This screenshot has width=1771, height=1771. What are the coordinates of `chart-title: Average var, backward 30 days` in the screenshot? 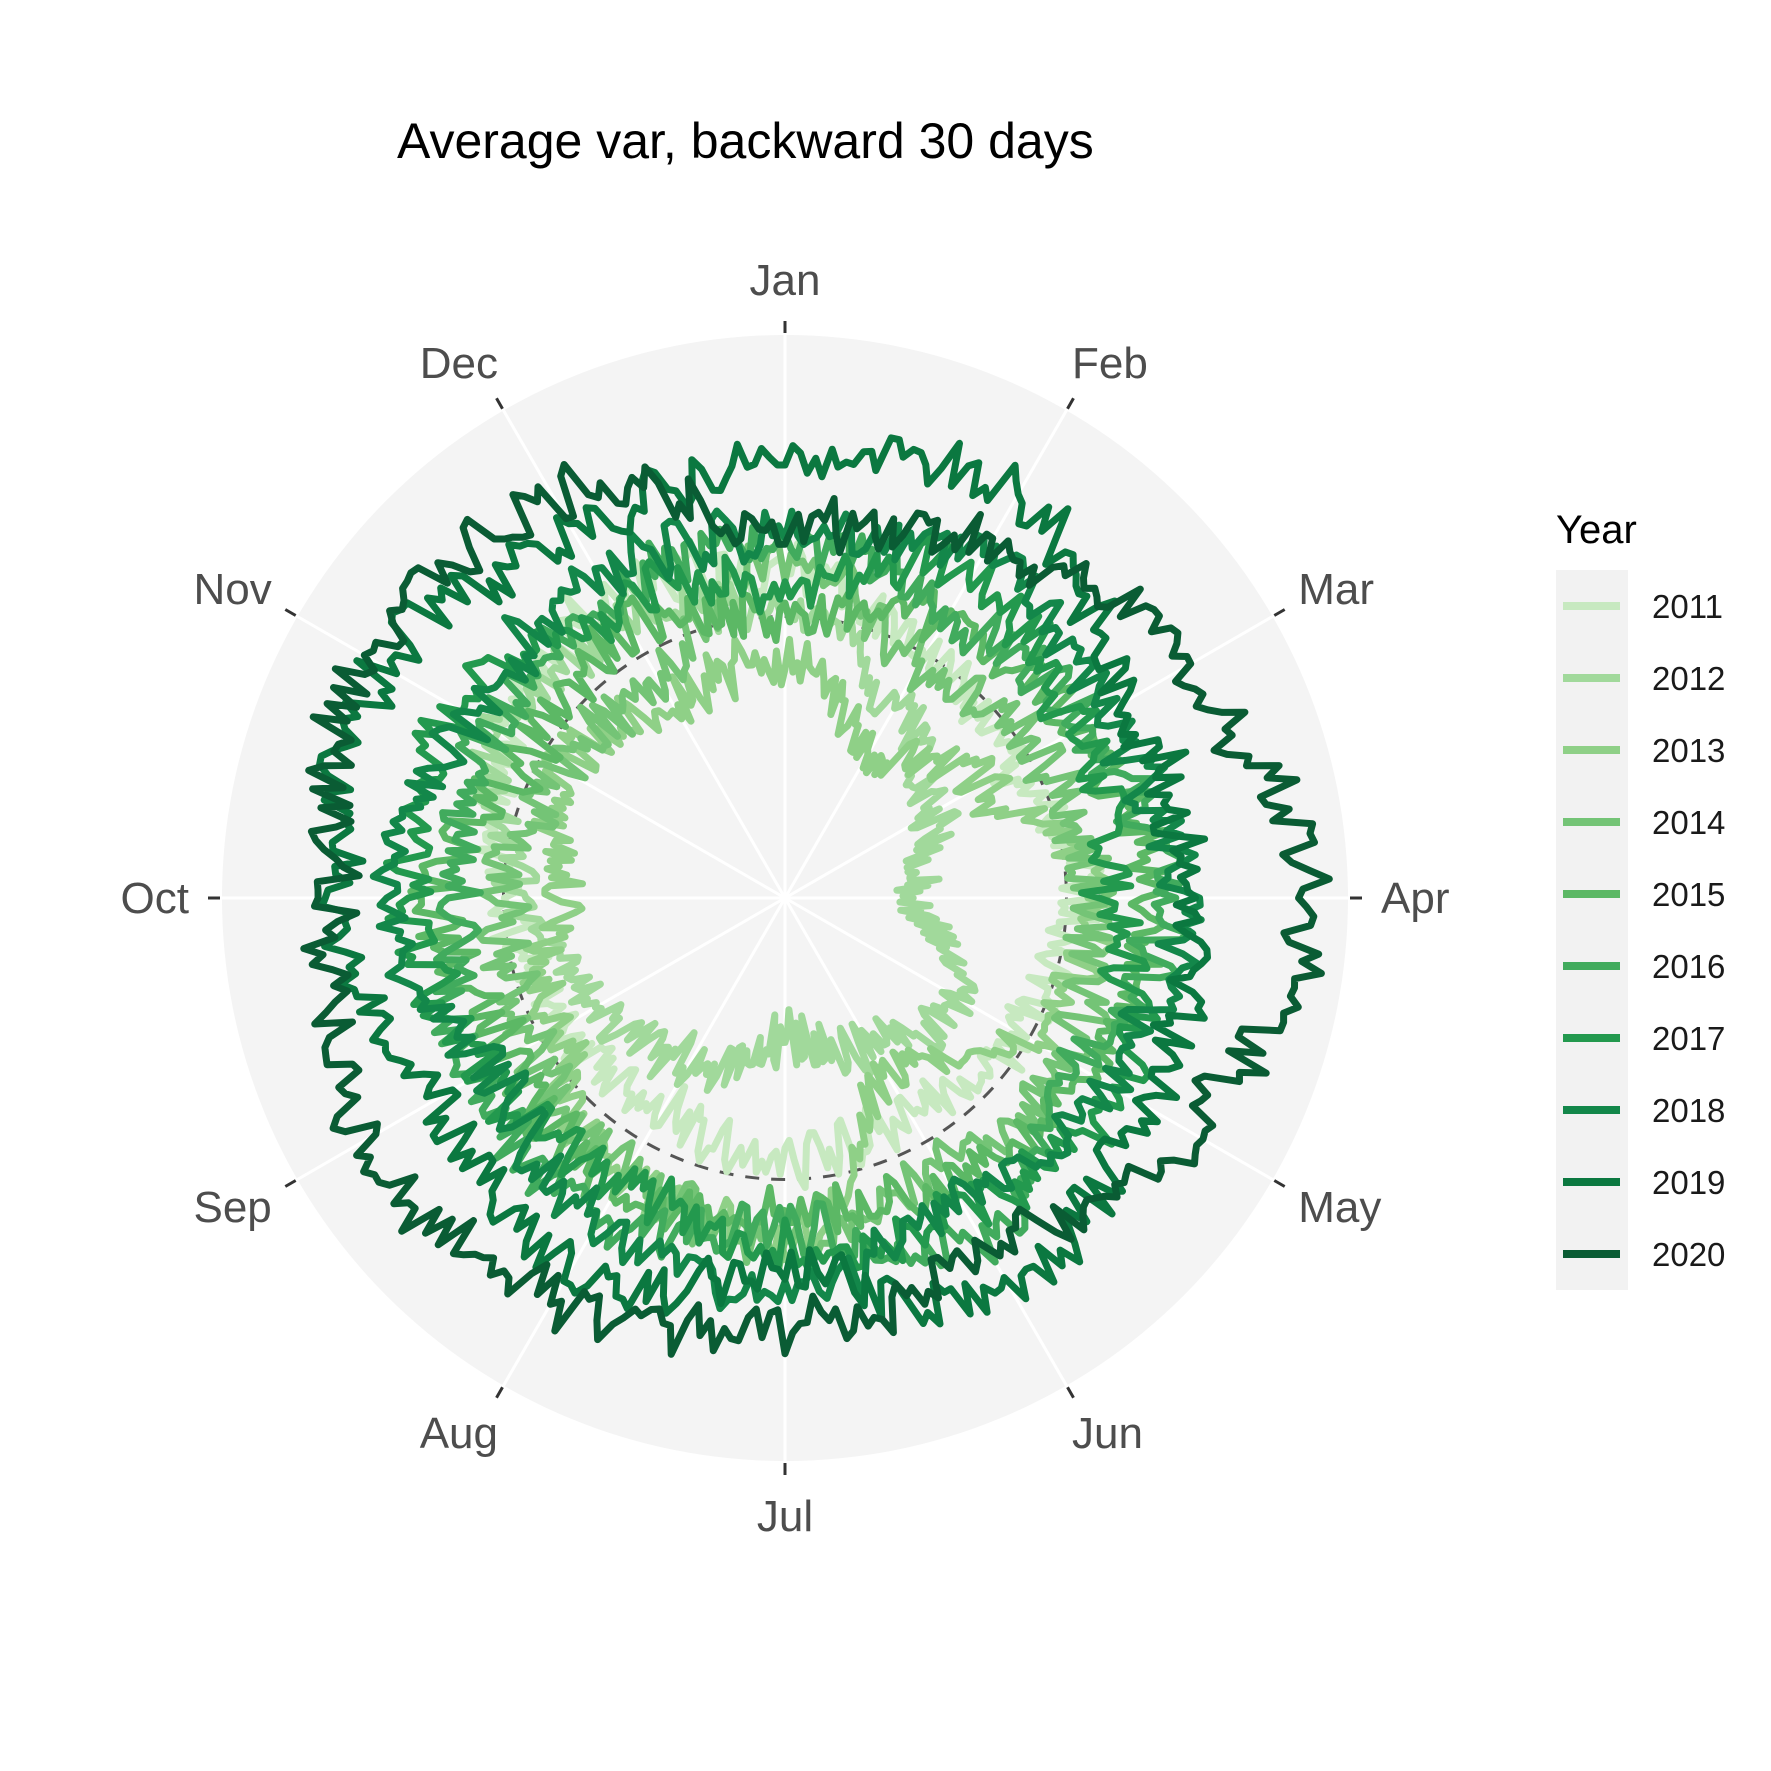 It's located at (745, 141).